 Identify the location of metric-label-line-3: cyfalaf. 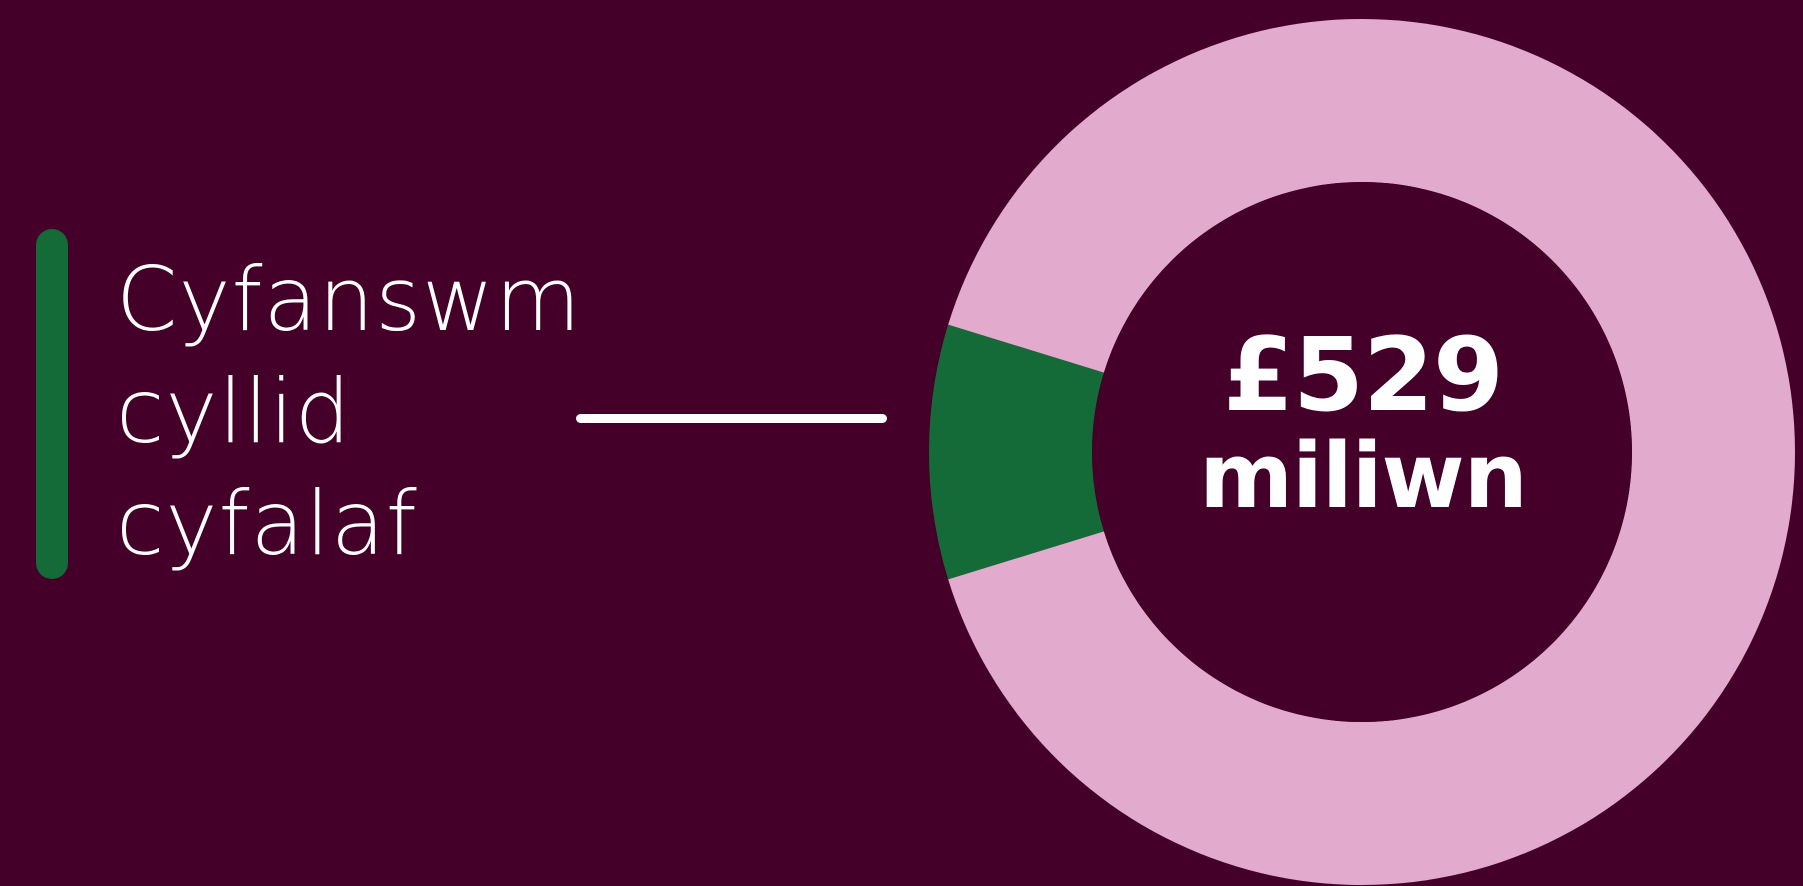
(267, 523).